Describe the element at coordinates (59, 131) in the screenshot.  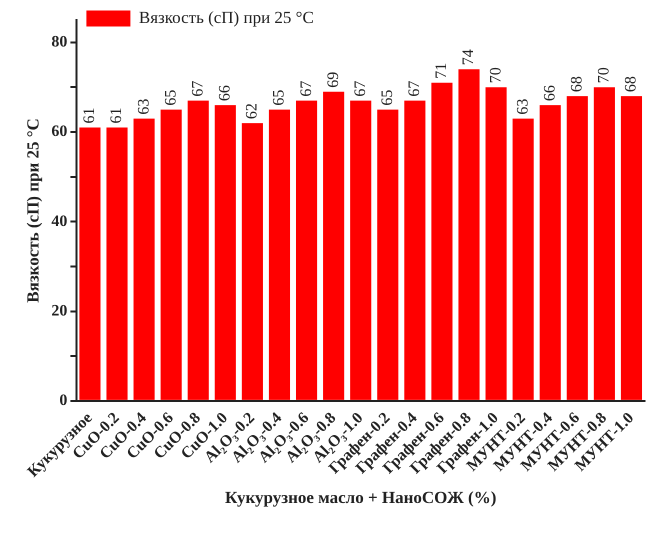
I see `y-tick-label: 60` at that location.